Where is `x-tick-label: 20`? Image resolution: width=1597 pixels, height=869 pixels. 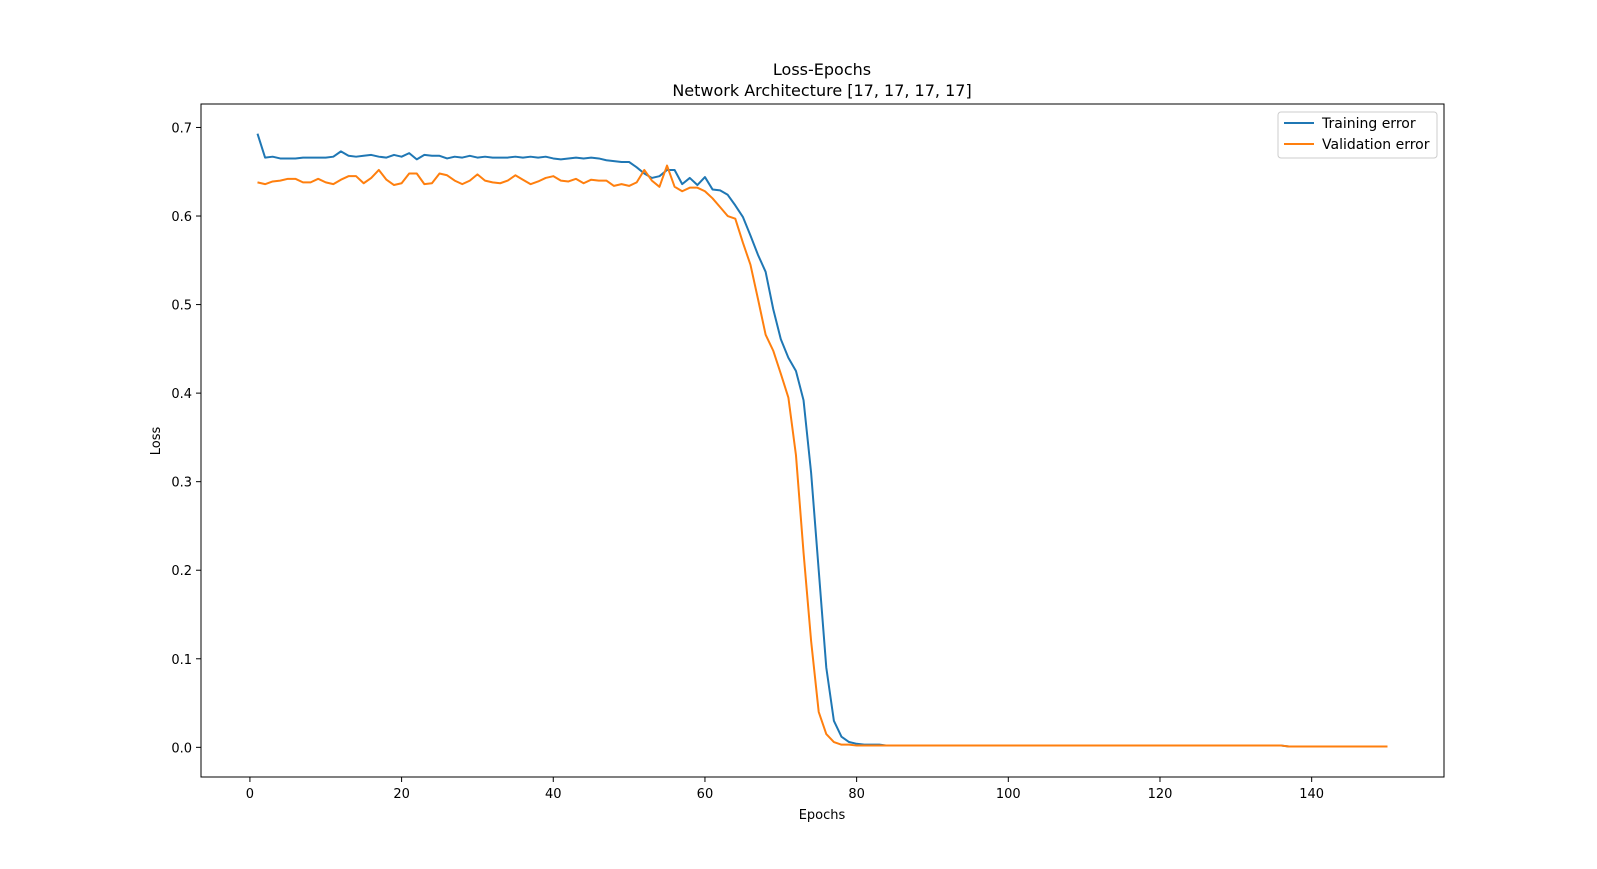 x-tick-label: 20 is located at coordinates (401, 794).